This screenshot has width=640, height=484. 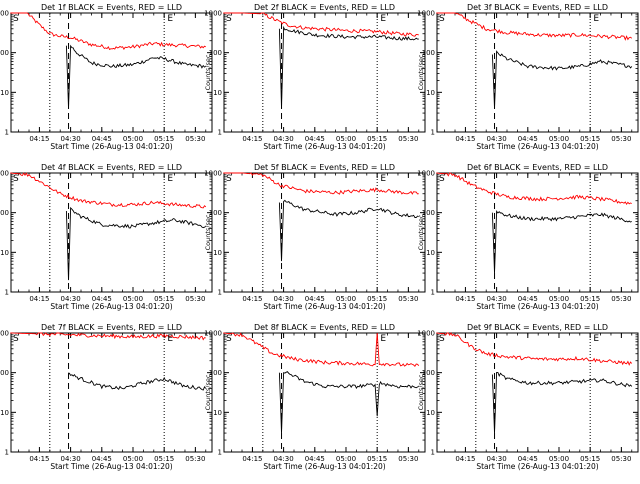 What do you see at coordinates (111, 167) in the screenshot?
I see `panel-title: Det 4f BLACK = Events, RED = LLD` at bounding box center [111, 167].